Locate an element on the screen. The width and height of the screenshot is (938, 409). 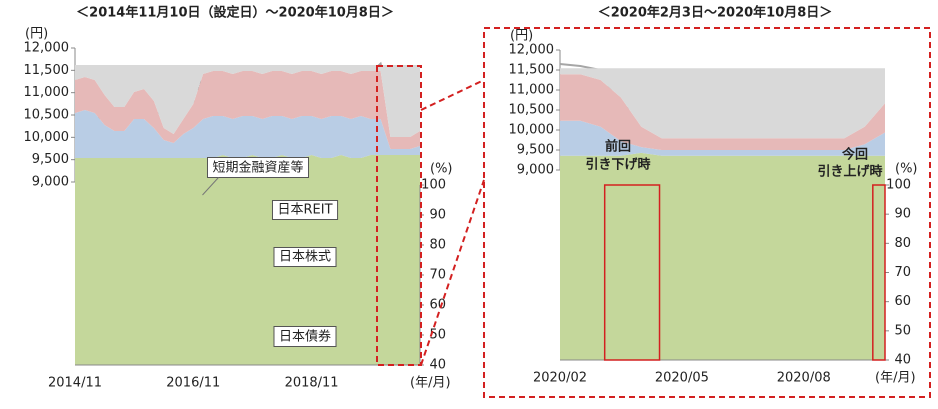
legend-label: 日本REIT is located at coordinates (304, 210).